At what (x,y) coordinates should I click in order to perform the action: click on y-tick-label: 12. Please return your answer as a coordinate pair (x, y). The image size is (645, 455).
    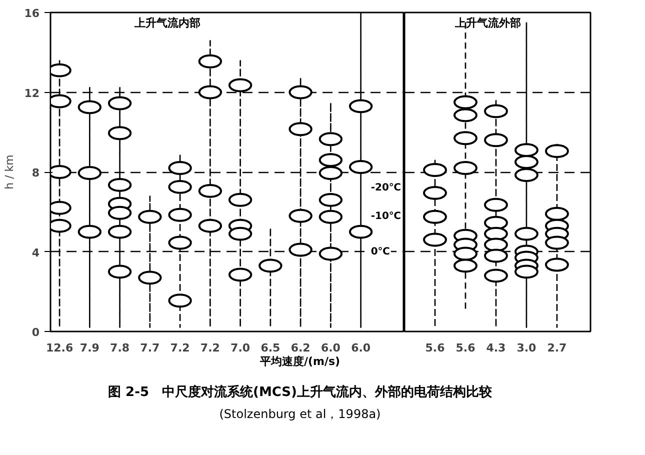
    Looking at the image, I should click on (32, 93).